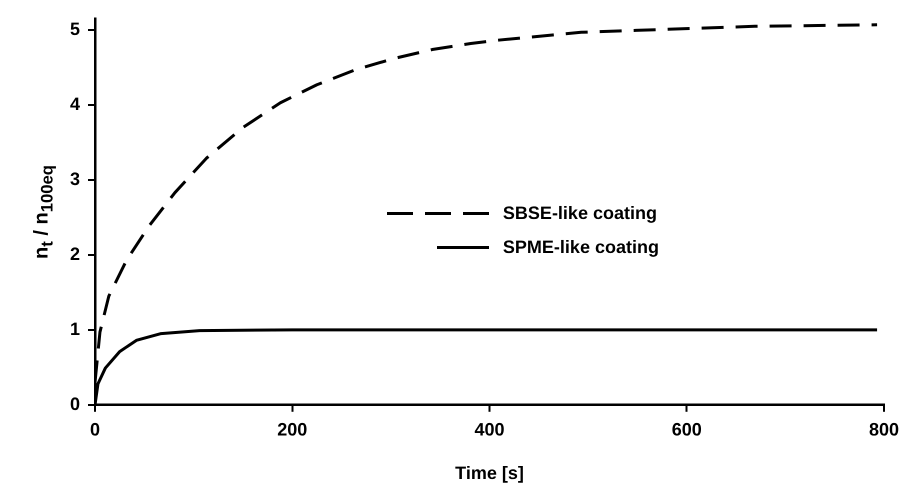 The width and height of the screenshot is (907, 493). I want to click on x-tick-label: 0, so click(95, 430).